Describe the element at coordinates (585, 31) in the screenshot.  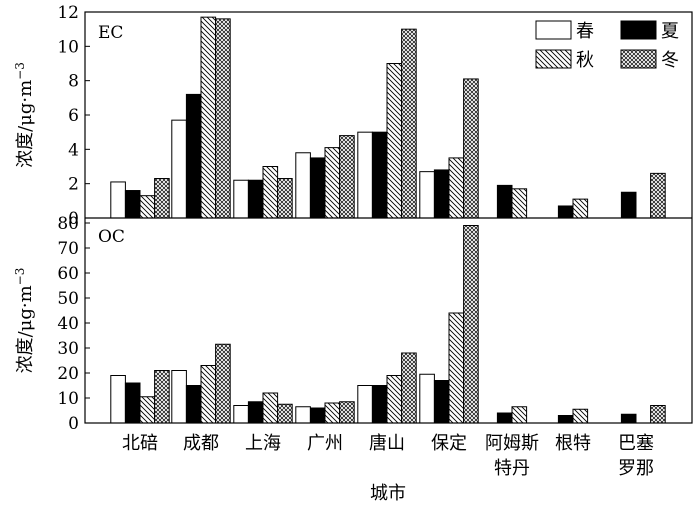
I see `legend-label: 春` at that location.